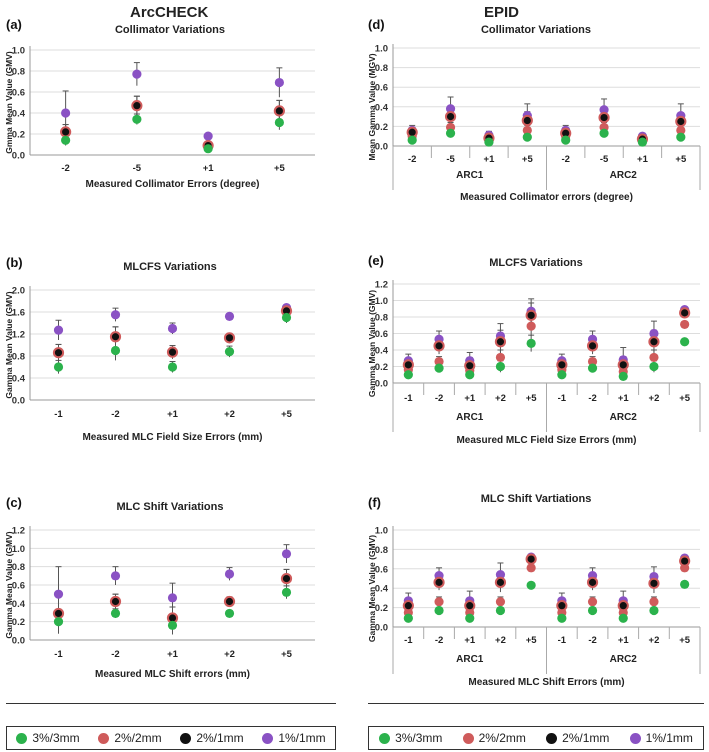 The width and height of the screenshot is (709, 752). I want to click on legend-label: 2%/2mm, so click(138, 738).